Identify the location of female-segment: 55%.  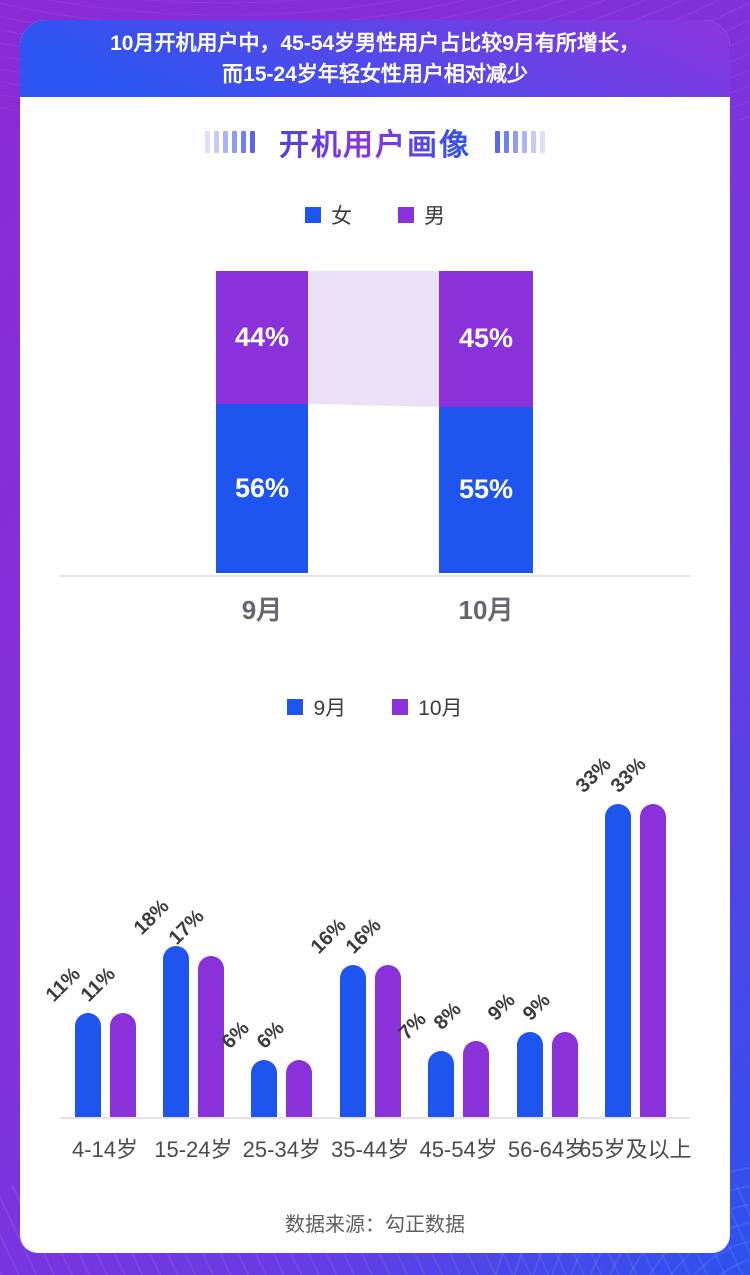
(486, 489).